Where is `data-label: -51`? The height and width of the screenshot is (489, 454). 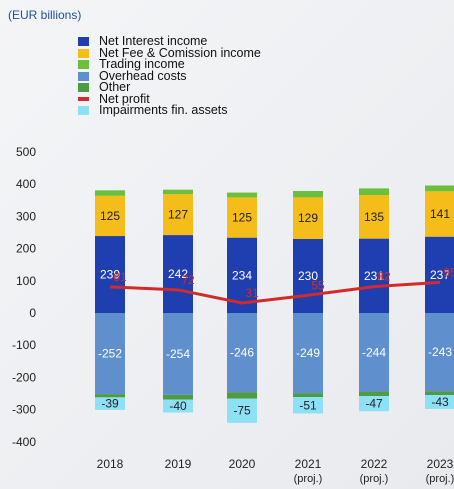 data-label: -51 is located at coordinates (308, 405).